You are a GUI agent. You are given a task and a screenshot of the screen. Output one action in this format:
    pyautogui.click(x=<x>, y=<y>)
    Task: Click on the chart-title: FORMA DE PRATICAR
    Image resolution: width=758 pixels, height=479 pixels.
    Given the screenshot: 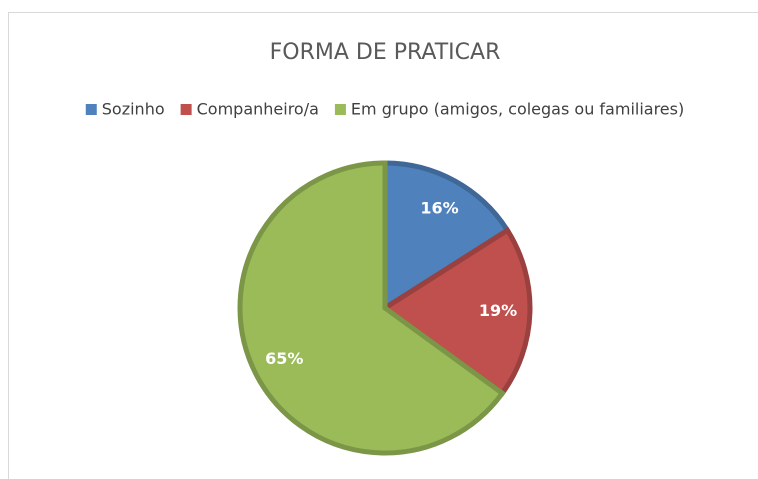 What is the action you would take?
    pyautogui.click(x=385, y=52)
    